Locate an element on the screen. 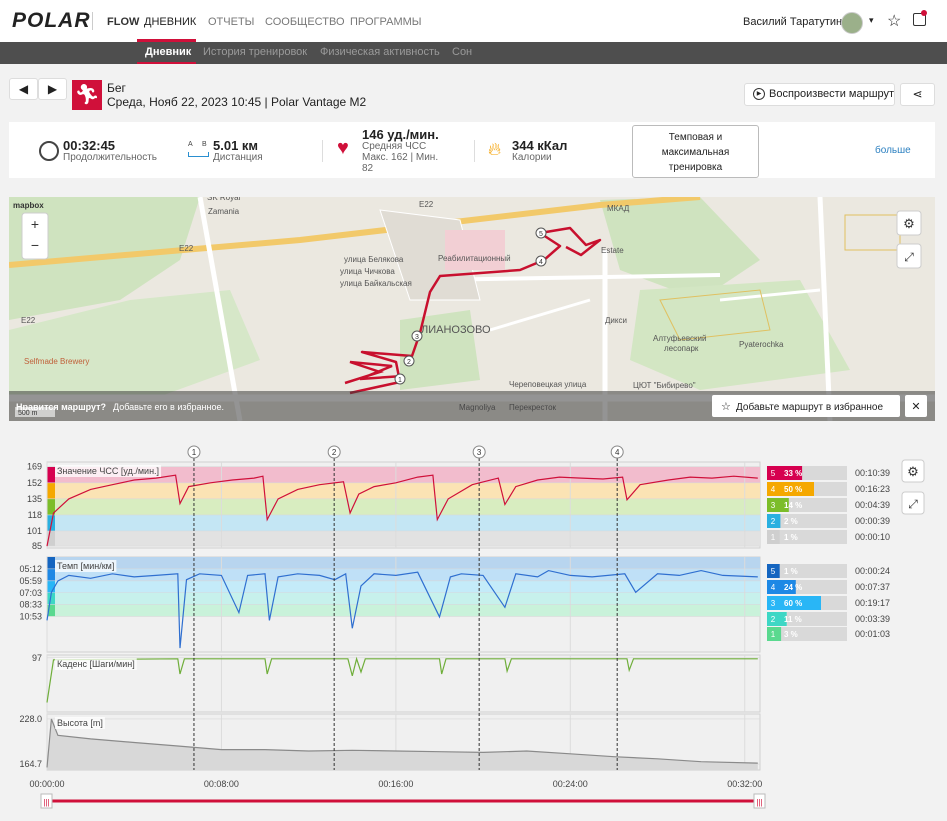 Image resolution: width=947 pixels, height=821 pixels. play-route-button: Воспроизвести маршрут is located at coordinates (819, 94).